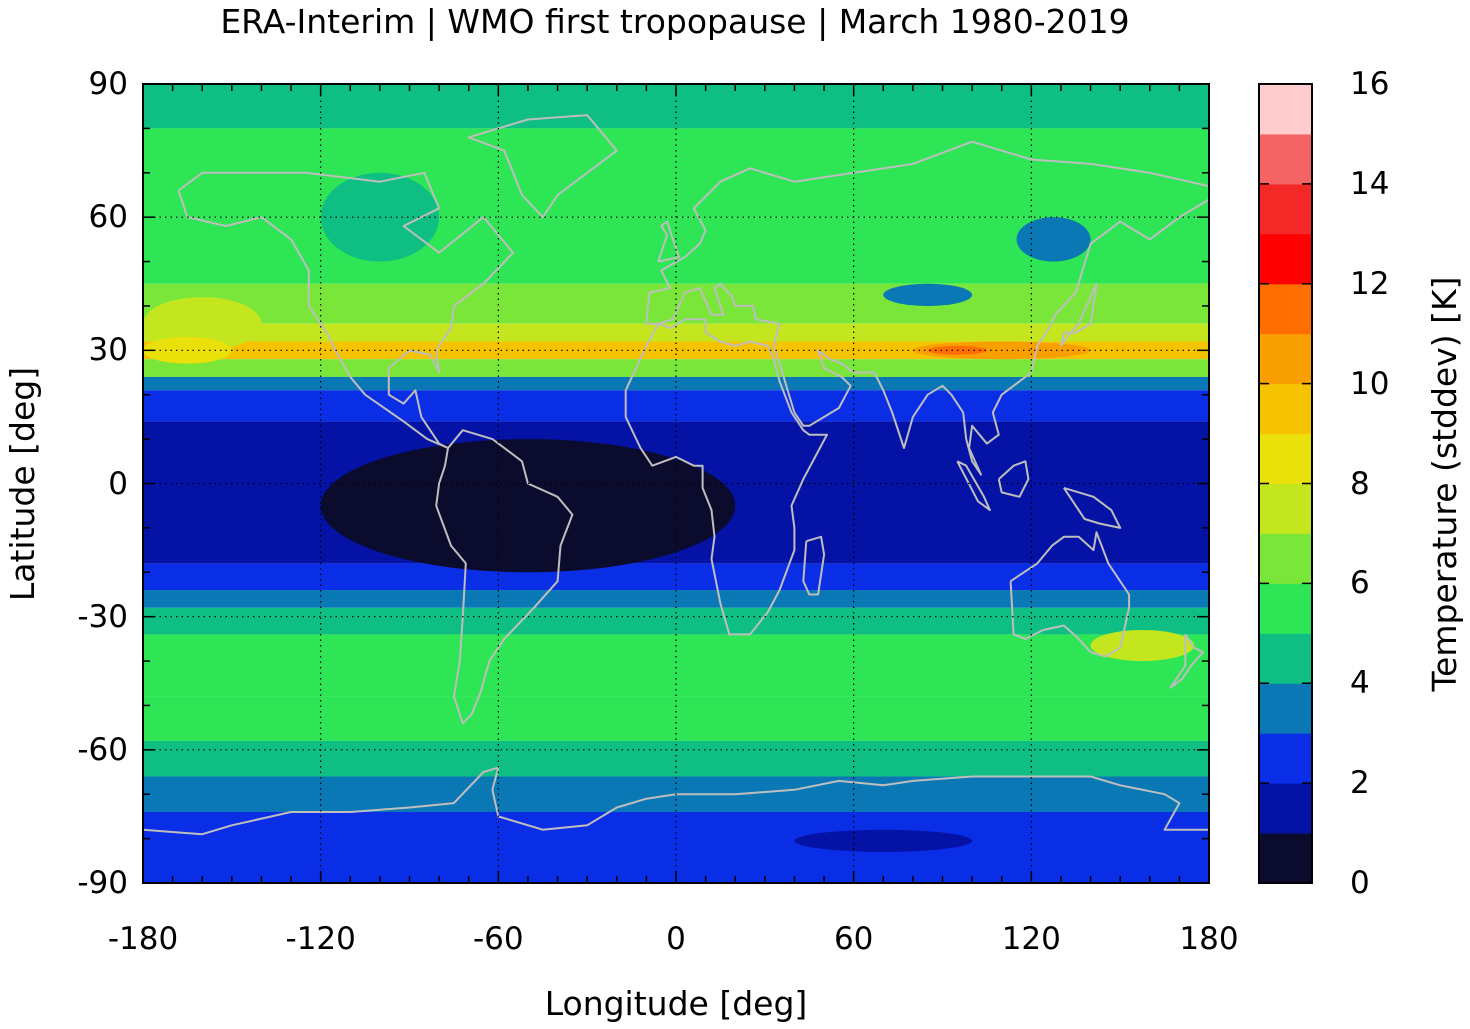  Describe the element at coordinates (1360, 883) in the screenshot. I see `colorbar-tick-label: 0` at that location.